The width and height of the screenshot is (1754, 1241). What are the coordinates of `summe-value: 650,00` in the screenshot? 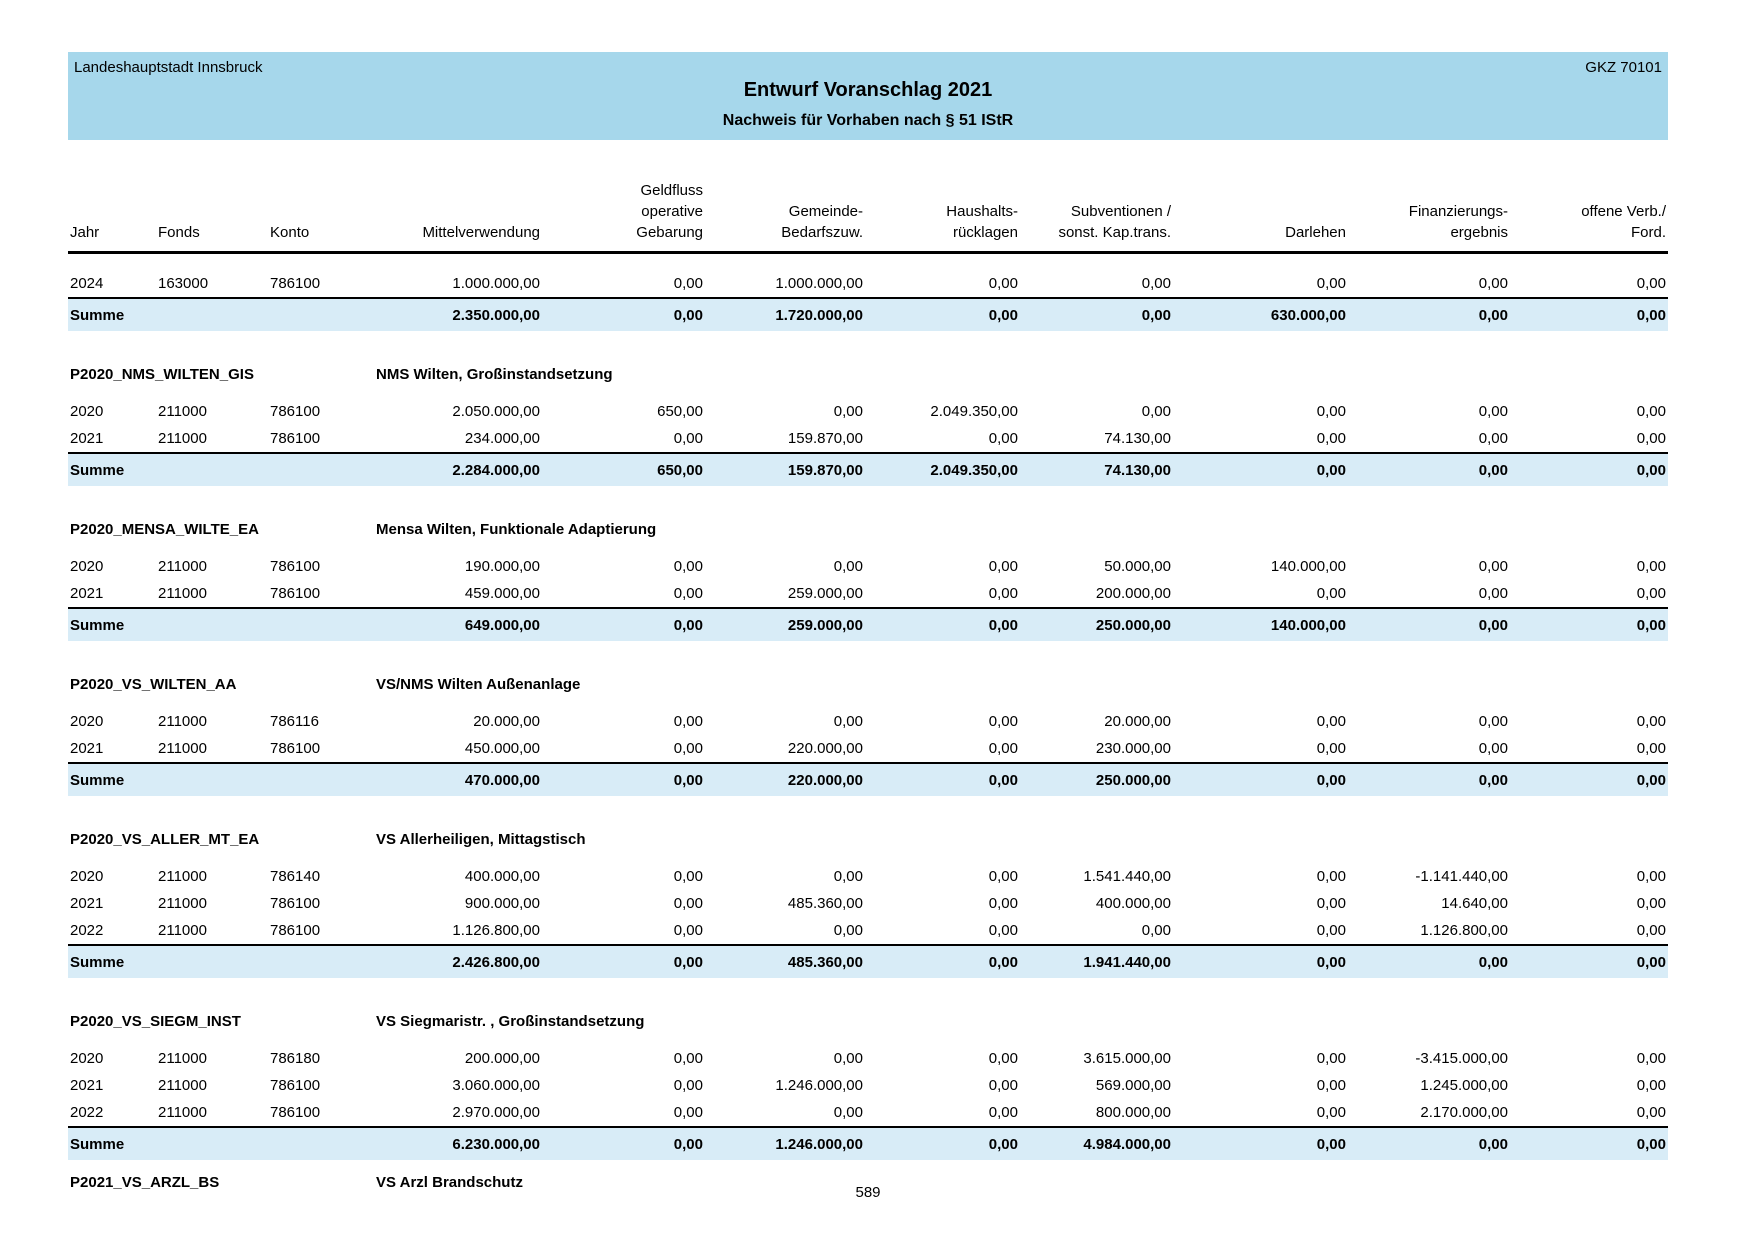 It's located at (623, 469).